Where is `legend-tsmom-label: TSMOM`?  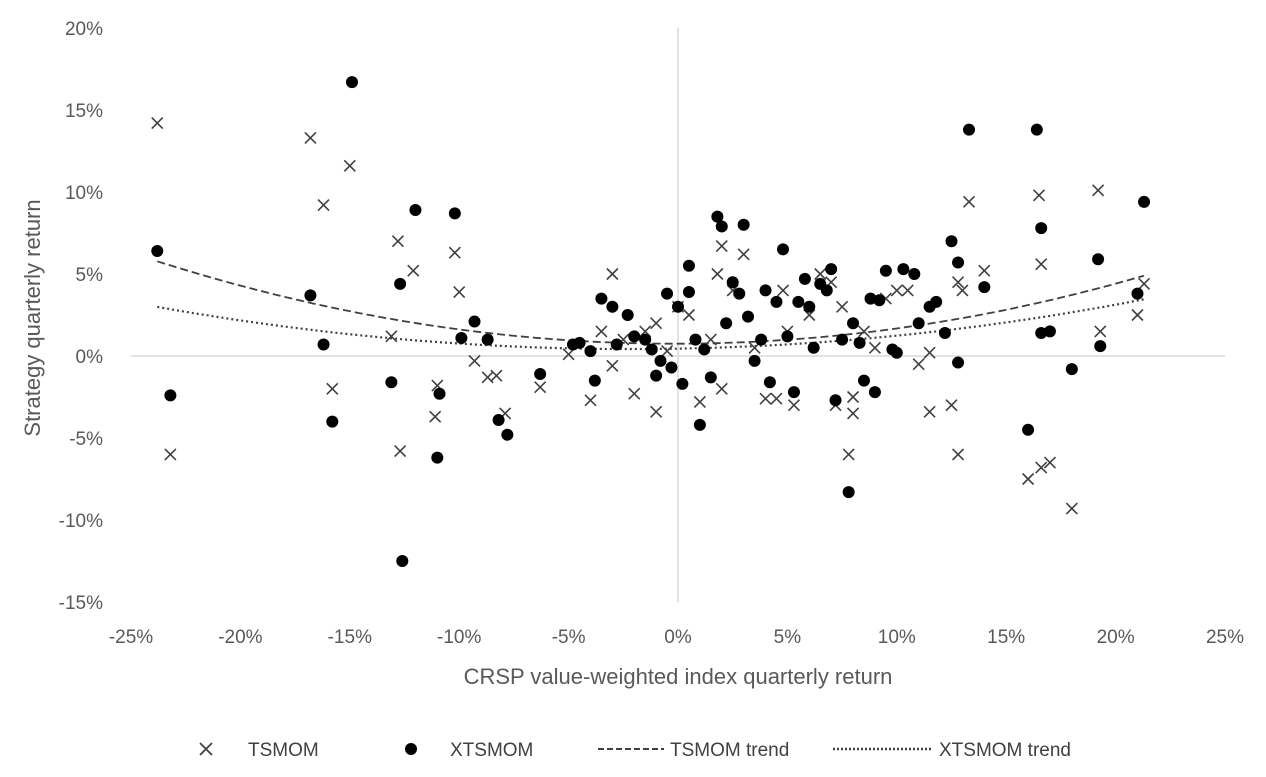
legend-tsmom-label: TSMOM is located at coordinates (283, 750).